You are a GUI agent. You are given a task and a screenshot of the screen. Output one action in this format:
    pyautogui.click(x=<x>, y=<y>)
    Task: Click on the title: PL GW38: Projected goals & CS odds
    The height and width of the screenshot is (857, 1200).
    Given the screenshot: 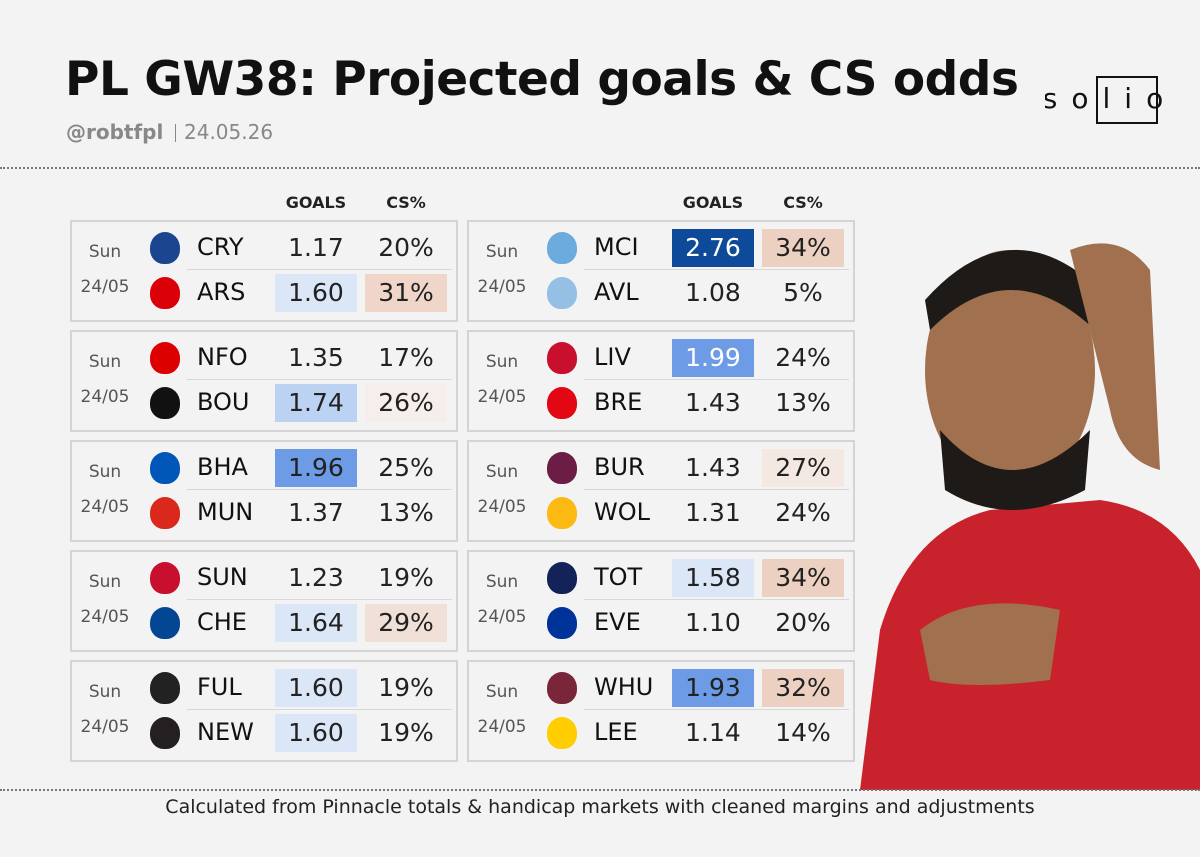 What is the action you would take?
    pyautogui.click(x=542, y=79)
    